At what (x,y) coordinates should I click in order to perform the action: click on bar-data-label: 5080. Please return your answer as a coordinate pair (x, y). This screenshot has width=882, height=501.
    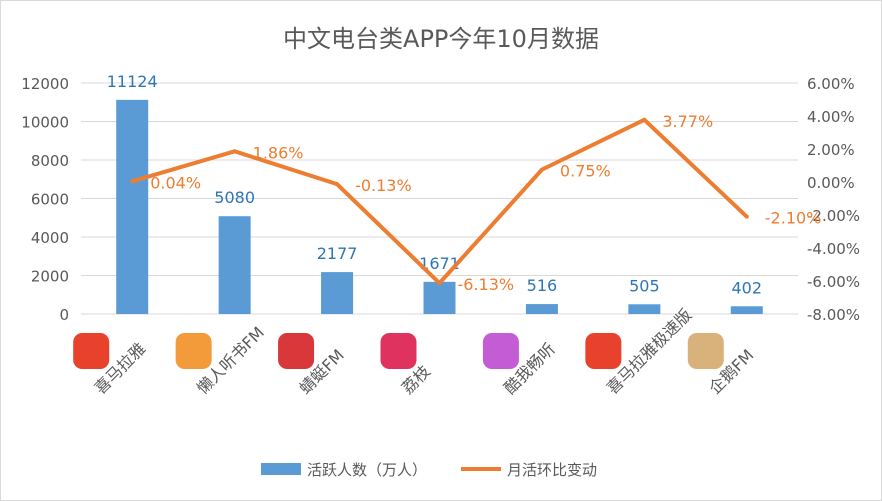
    Looking at the image, I should click on (234, 197).